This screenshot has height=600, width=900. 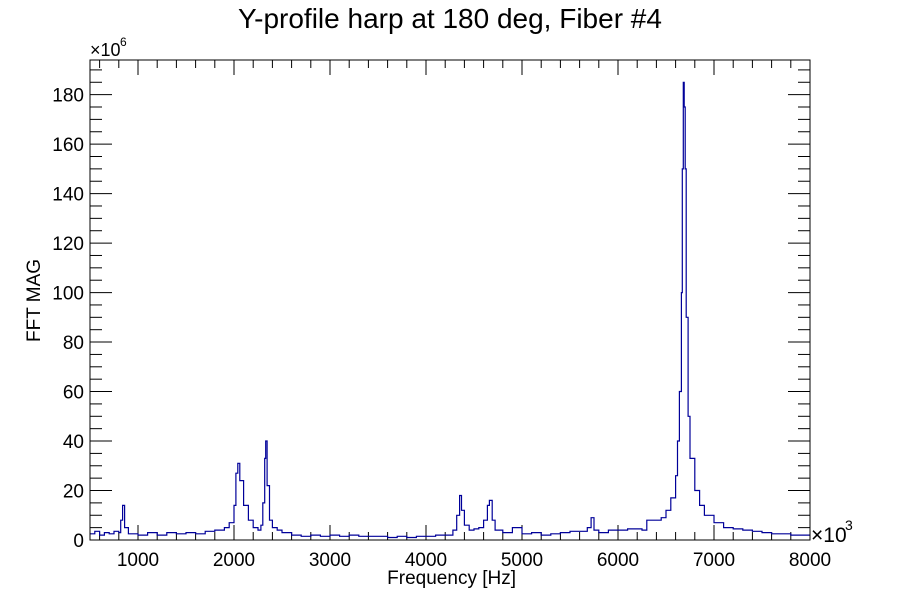 I want to click on y-tick-label: 40, so click(x=73, y=442).